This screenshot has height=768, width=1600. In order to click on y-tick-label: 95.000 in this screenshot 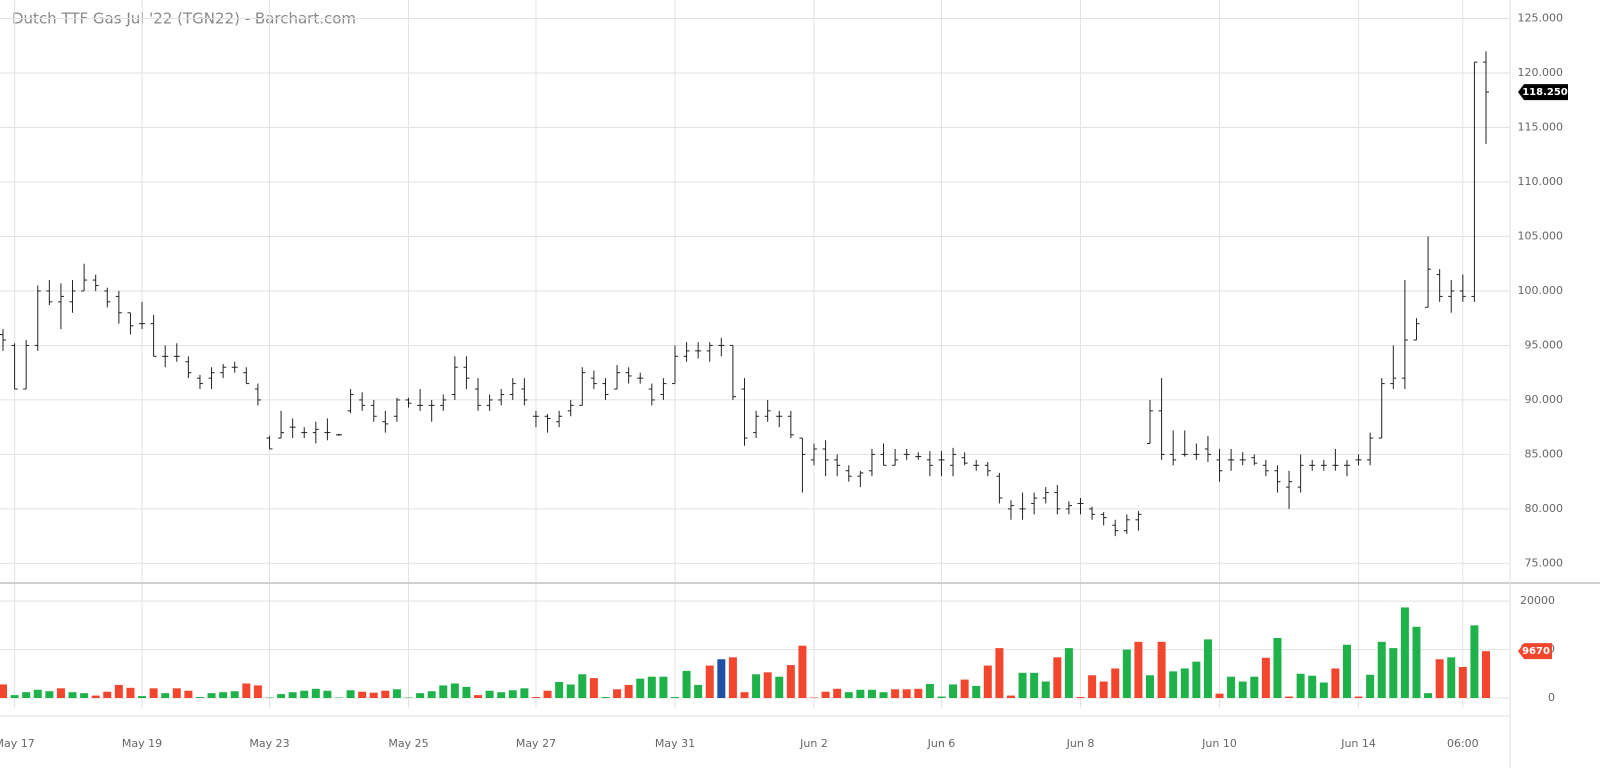, I will do `click(1544, 344)`.